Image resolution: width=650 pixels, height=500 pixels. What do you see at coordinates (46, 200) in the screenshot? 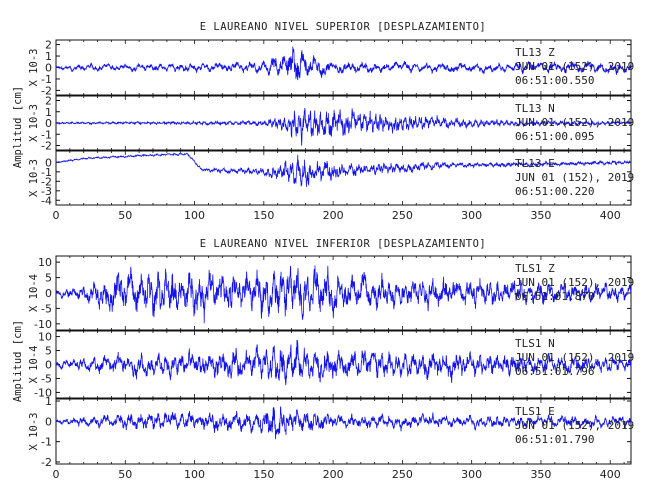
I see `y-tick-label: -4` at bounding box center [46, 200].